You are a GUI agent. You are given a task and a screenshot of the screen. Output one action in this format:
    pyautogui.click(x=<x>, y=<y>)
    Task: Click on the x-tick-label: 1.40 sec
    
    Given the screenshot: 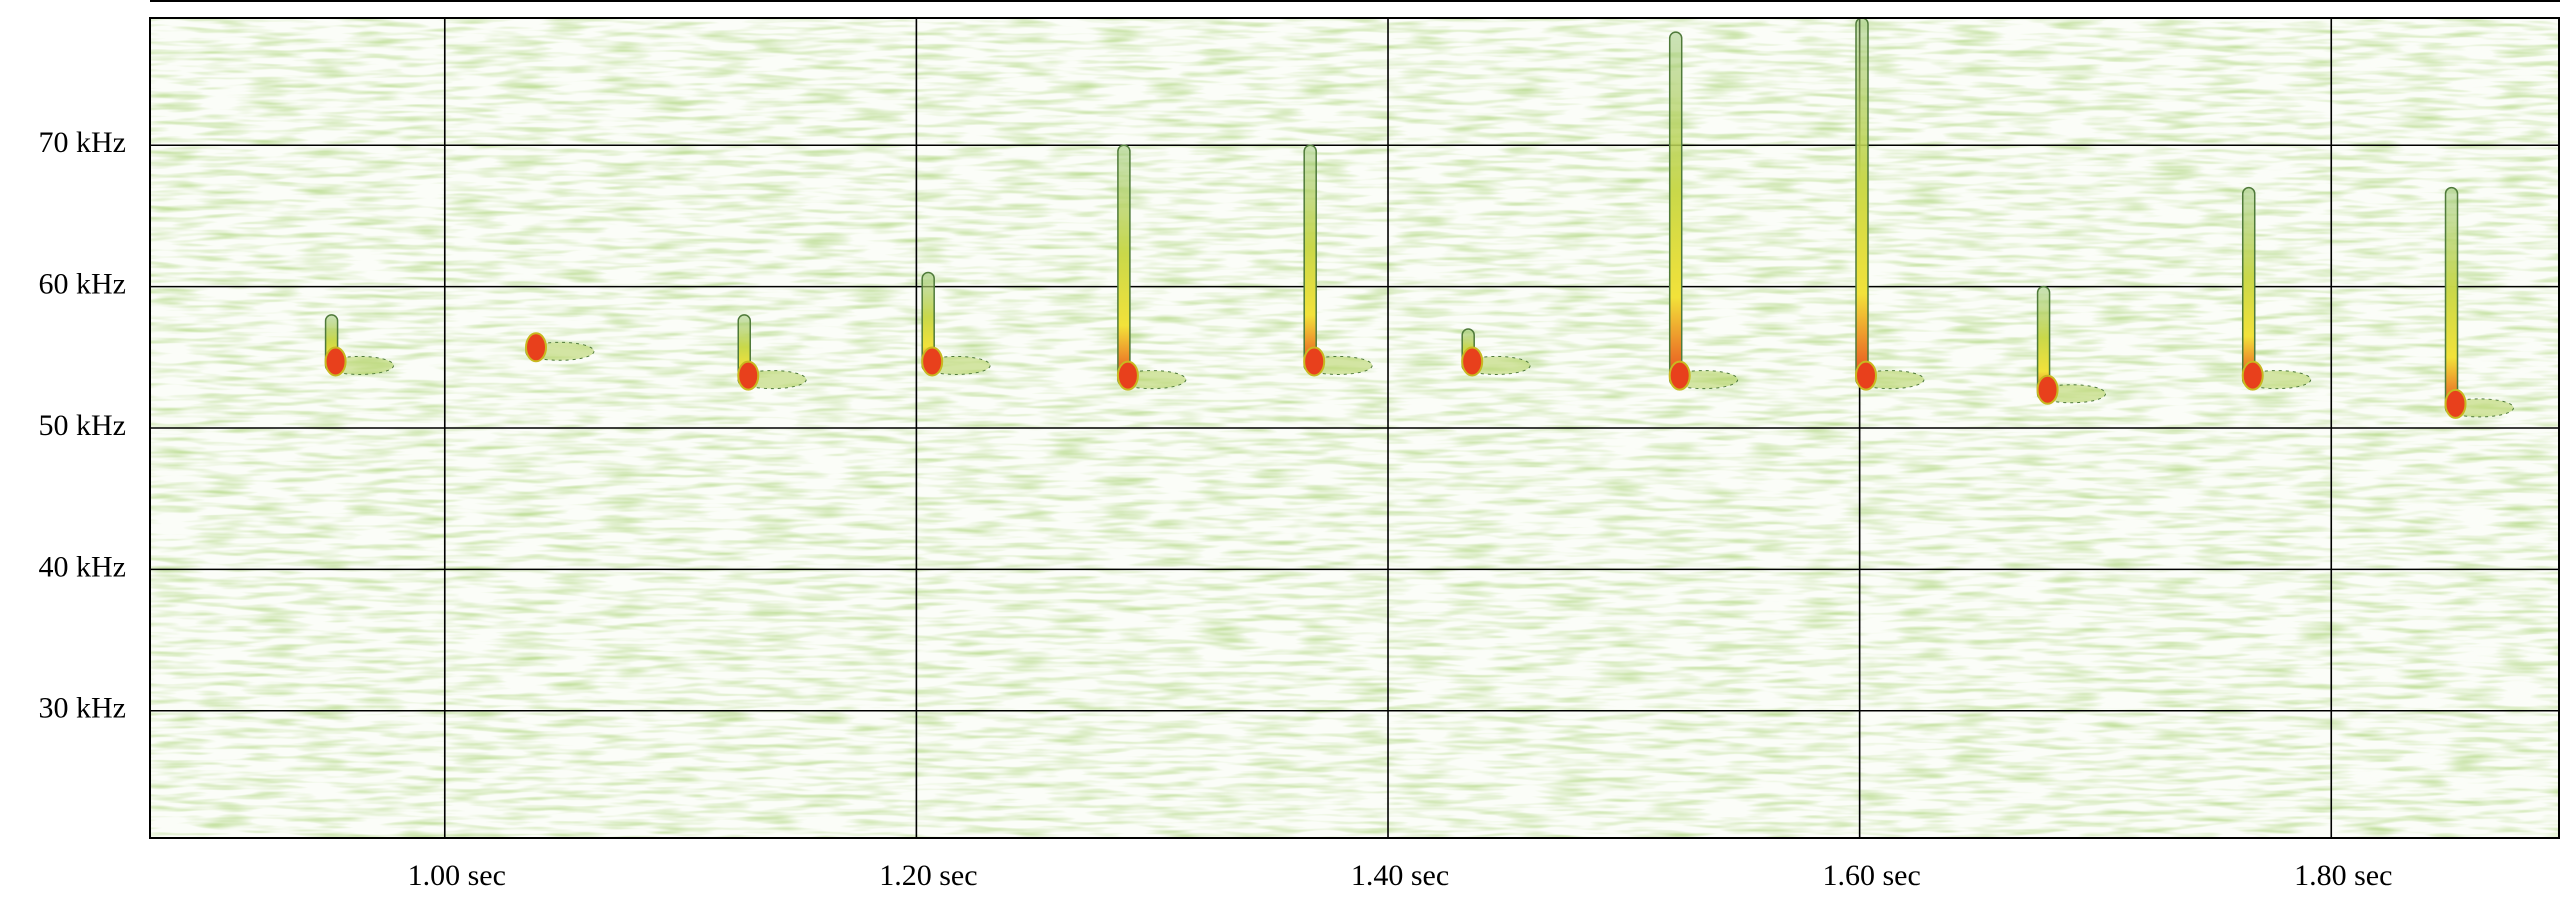 What is the action you would take?
    pyautogui.click(x=1400, y=875)
    